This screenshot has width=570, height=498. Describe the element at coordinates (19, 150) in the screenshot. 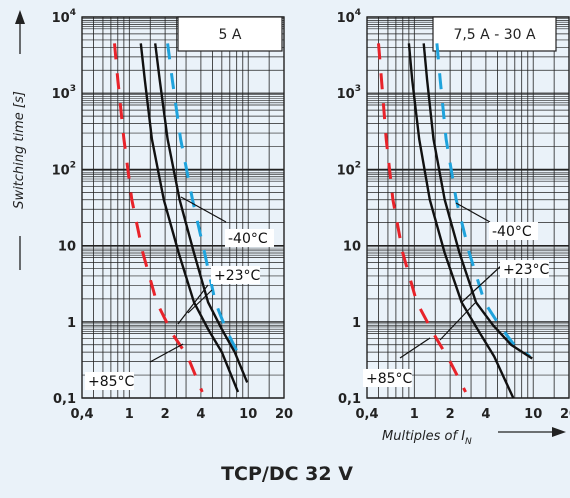

I see `y-axis-label: Switching time [s]` at that location.